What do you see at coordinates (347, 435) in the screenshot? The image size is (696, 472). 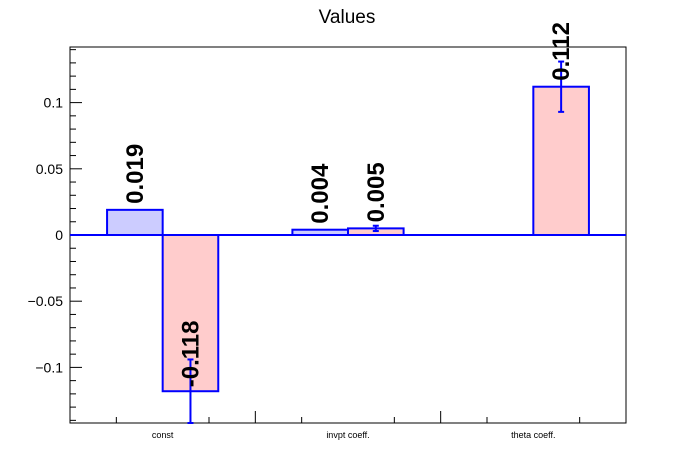 I see `x-tick-label: invpt coeff.` at bounding box center [347, 435].